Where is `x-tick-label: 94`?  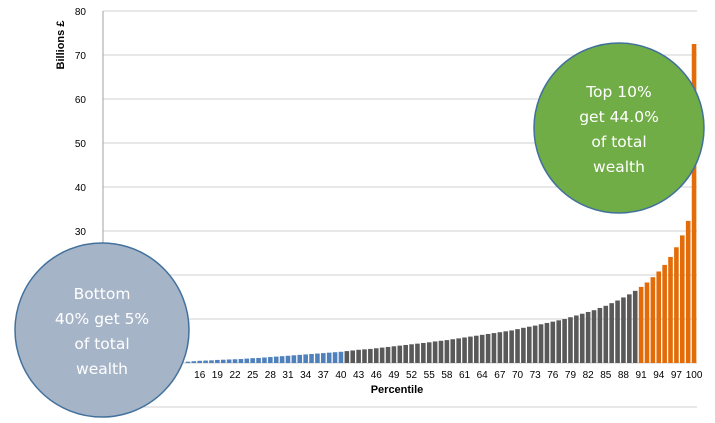
x-tick-label: 94 is located at coordinates (659, 375).